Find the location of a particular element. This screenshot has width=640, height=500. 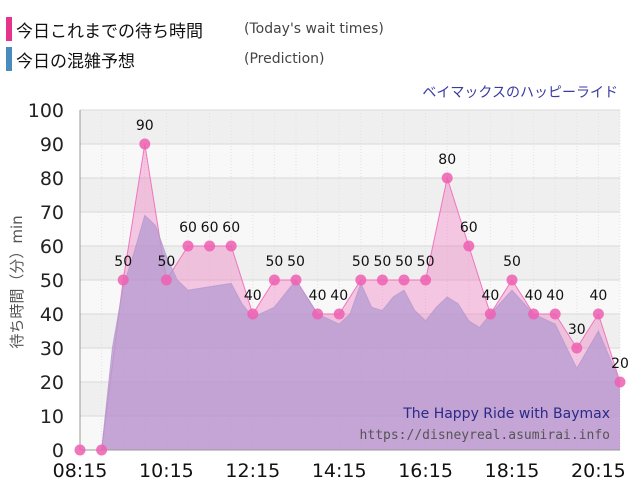

y-tick-label: 70 is located at coordinates (52, 213).